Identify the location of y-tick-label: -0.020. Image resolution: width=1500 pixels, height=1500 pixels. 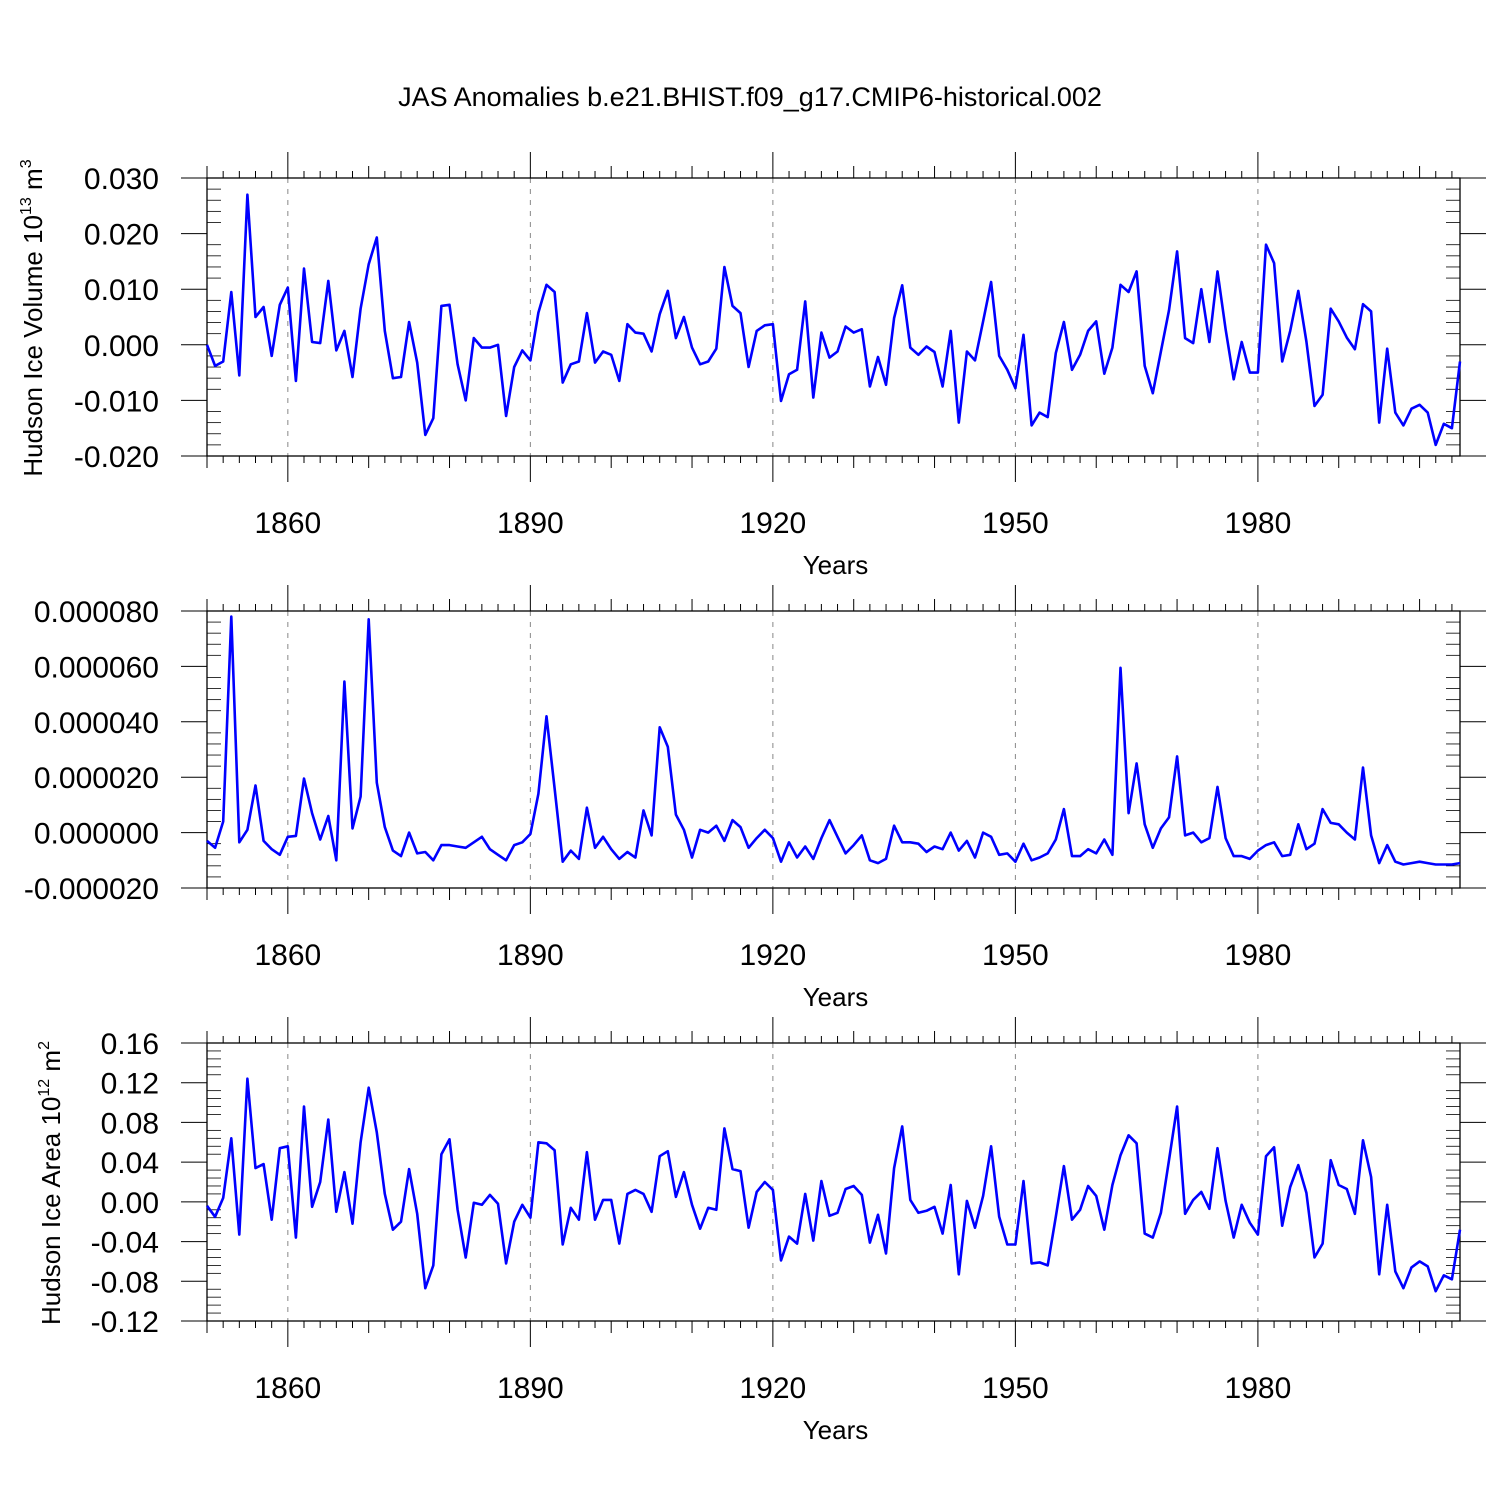
(116, 457).